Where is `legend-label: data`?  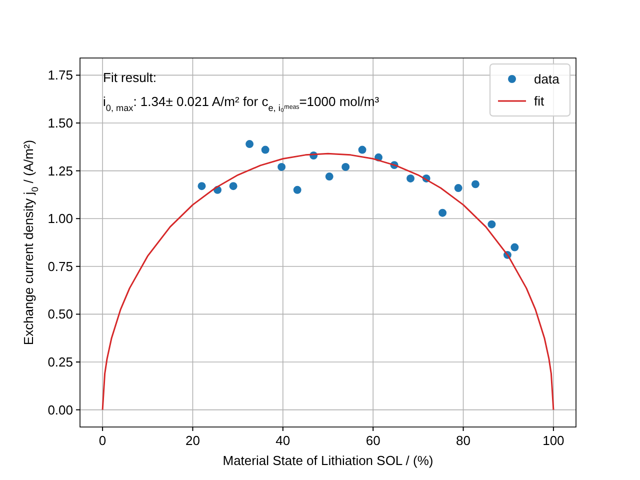
legend-label: data is located at coordinates (547, 79).